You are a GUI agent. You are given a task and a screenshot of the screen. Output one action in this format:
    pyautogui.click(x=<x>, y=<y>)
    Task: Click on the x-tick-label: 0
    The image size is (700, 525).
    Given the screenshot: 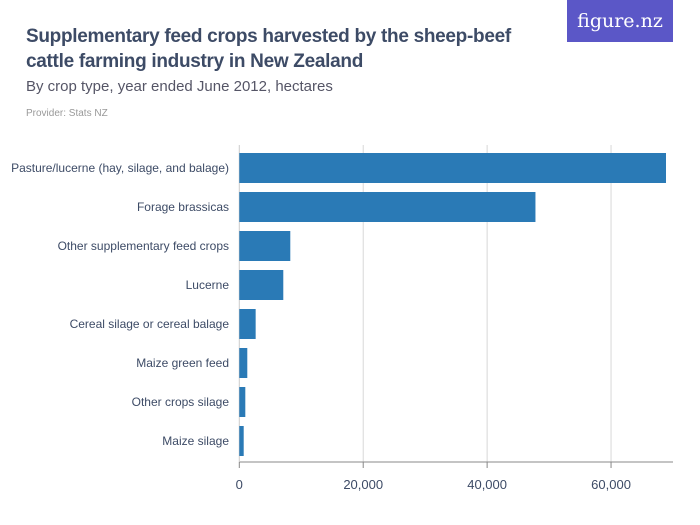 What is the action you would take?
    pyautogui.click(x=239, y=484)
    